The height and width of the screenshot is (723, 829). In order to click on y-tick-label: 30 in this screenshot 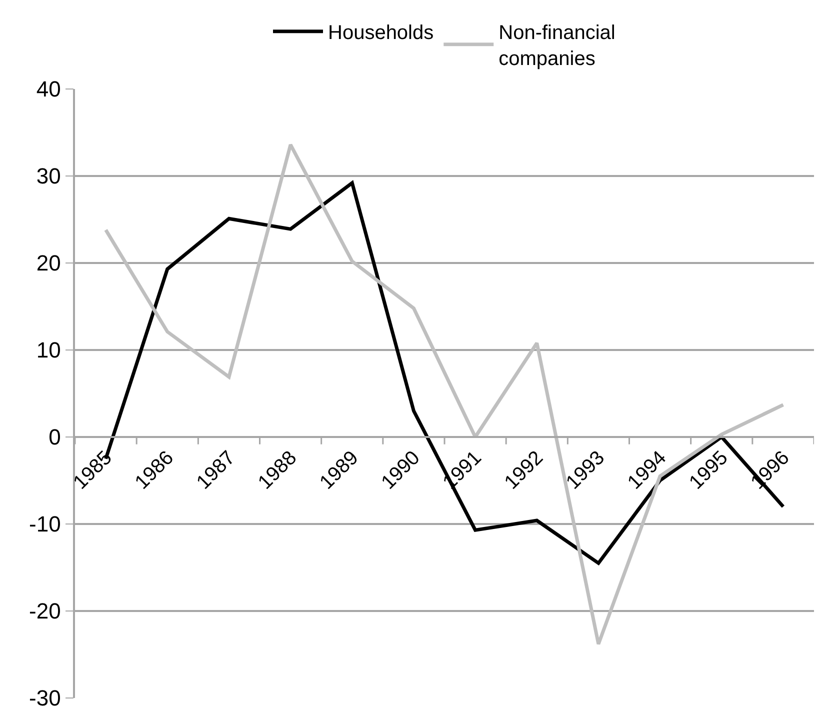, I will do `click(48, 176)`.